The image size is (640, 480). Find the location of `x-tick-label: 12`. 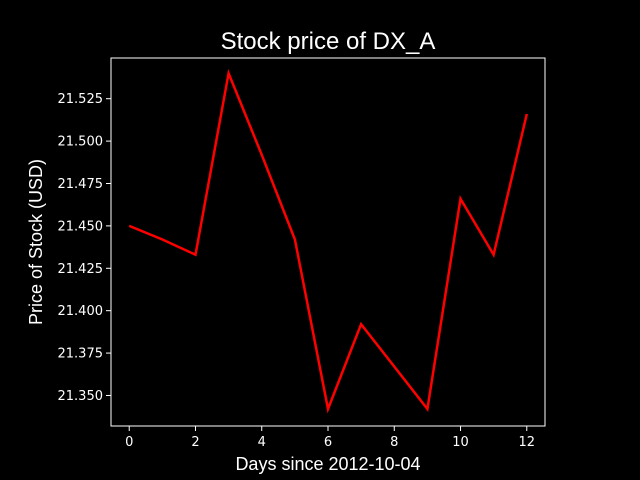

x-tick-label: 12 is located at coordinates (527, 442).